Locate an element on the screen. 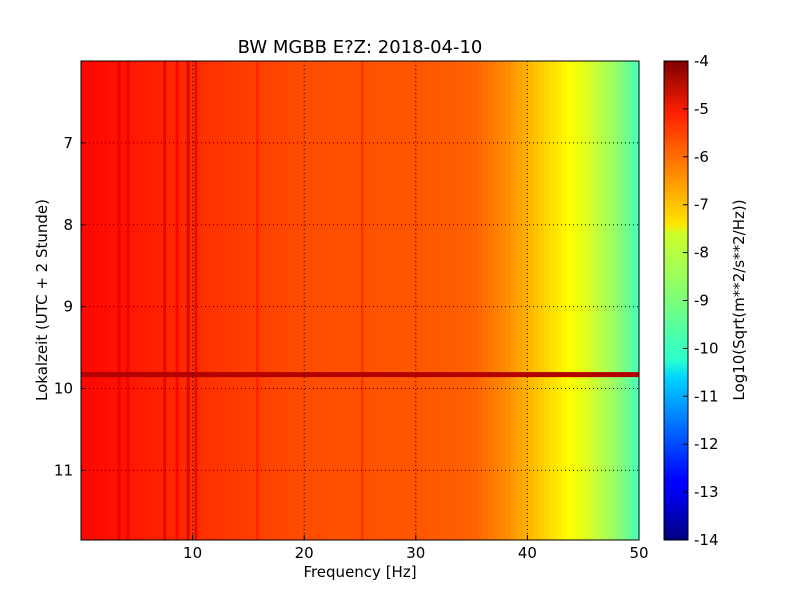 The image size is (800, 600). x-axis-label: Frequency [Hz] is located at coordinates (359, 572).